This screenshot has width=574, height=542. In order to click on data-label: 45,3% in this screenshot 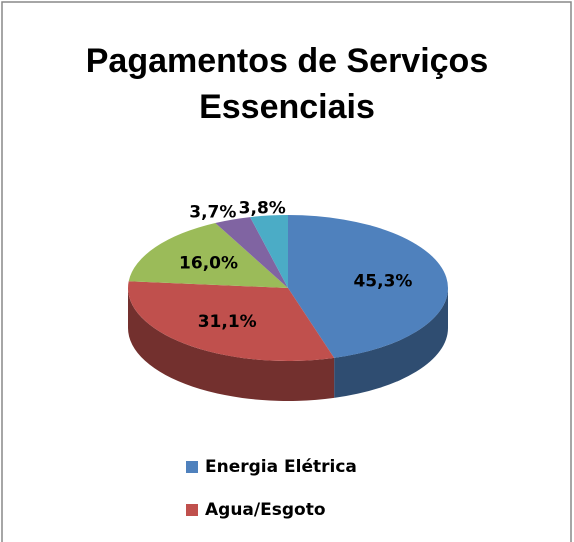, I will do `click(382, 282)`.